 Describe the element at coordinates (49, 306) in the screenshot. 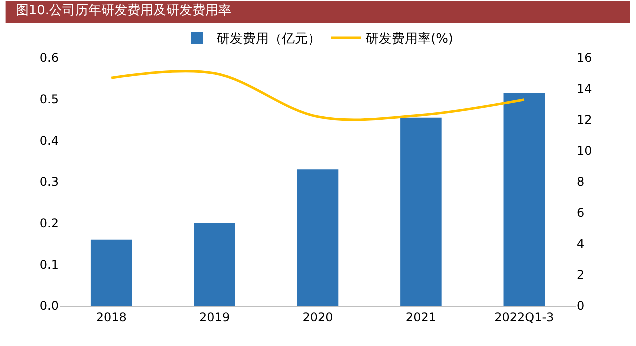

I see `y-tick-label: 0.0` at that location.